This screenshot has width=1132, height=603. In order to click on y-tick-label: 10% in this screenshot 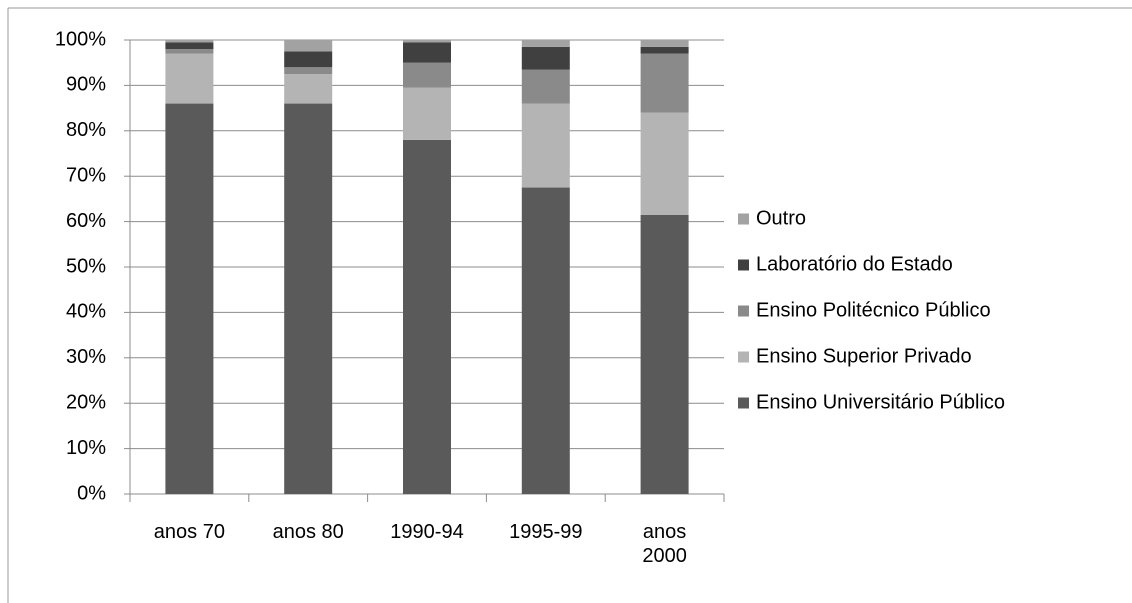, I will do `click(86, 448)`.